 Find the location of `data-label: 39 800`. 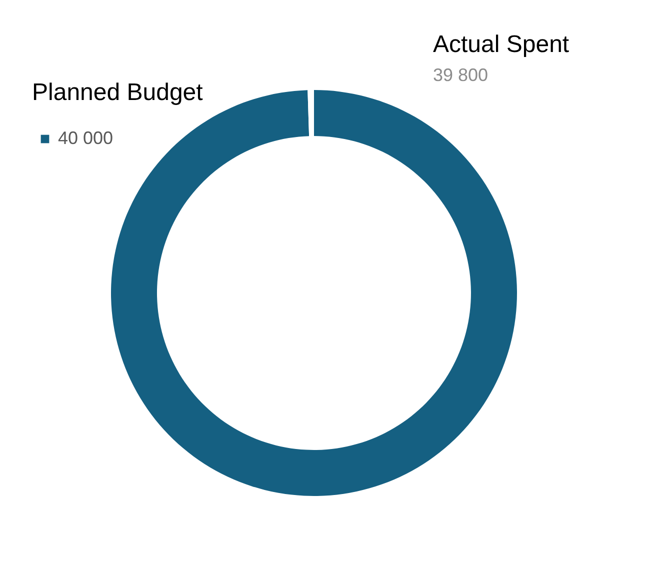

data-label: 39 800 is located at coordinates (460, 75).